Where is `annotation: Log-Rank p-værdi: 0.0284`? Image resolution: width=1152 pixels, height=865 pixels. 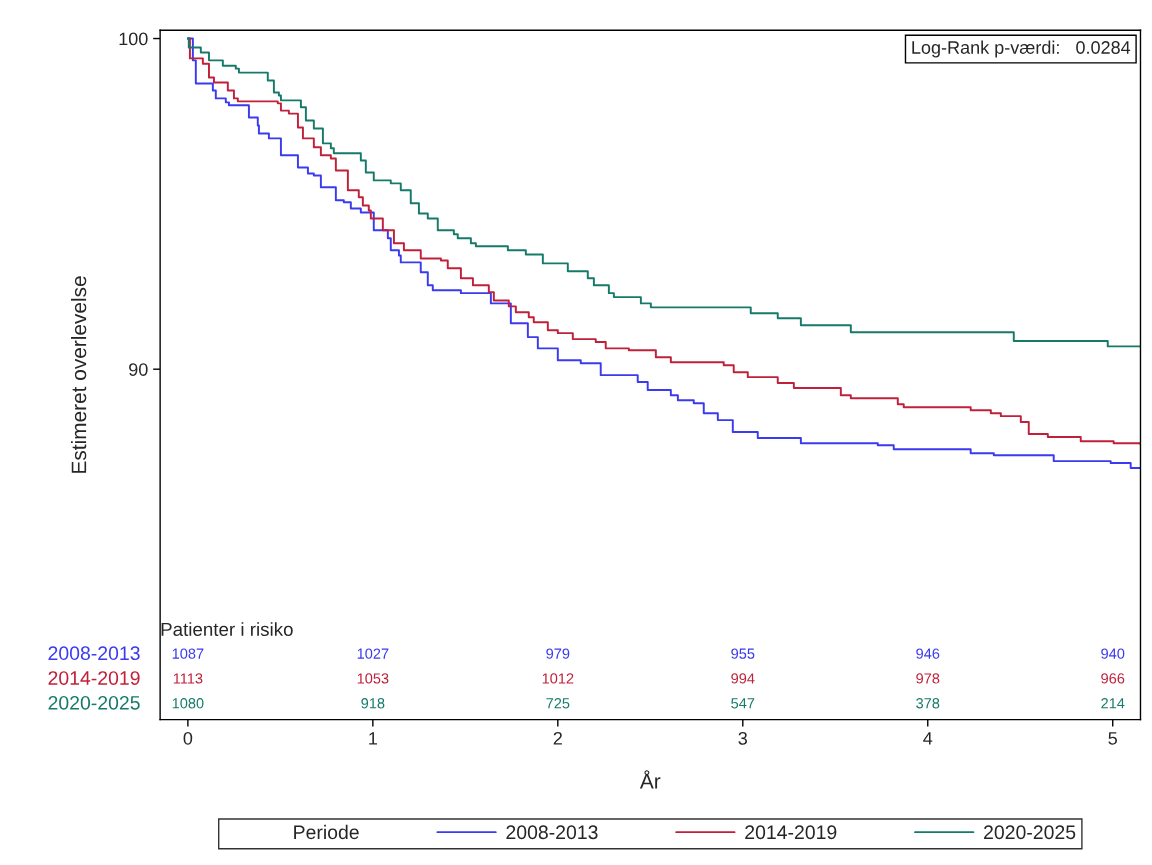
annotation: Log-Rank p-værdi: 0.0284 is located at coordinates (1021, 49).